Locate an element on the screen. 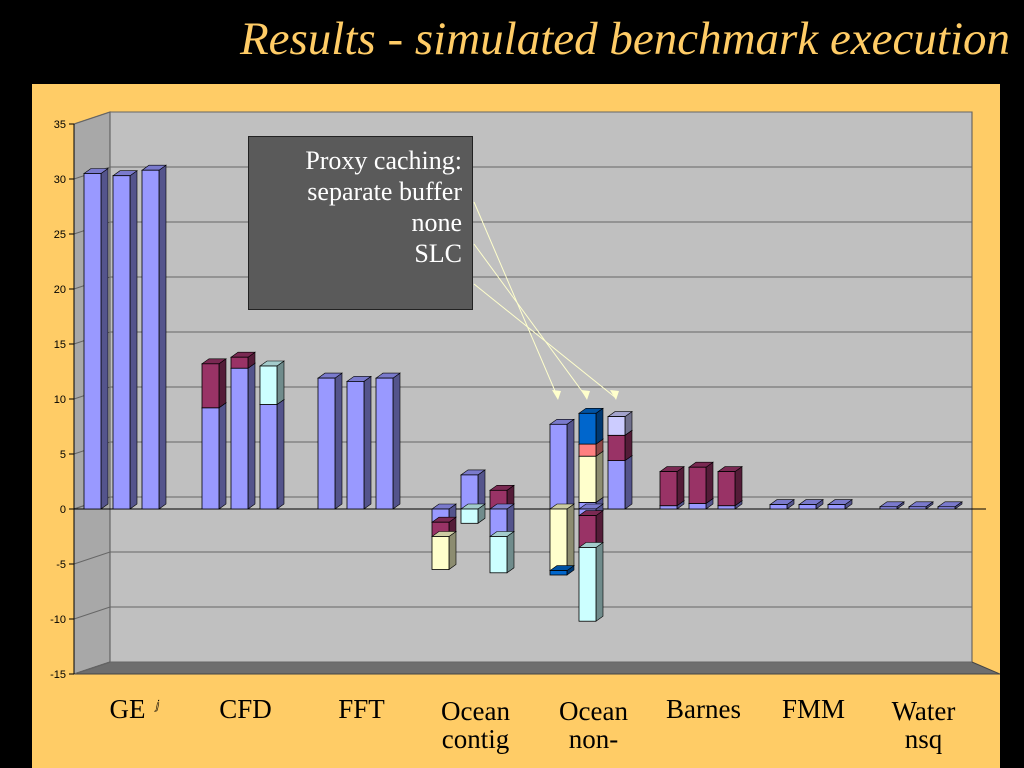  x-category-label-line: GE is located at coordinates (127, 709).